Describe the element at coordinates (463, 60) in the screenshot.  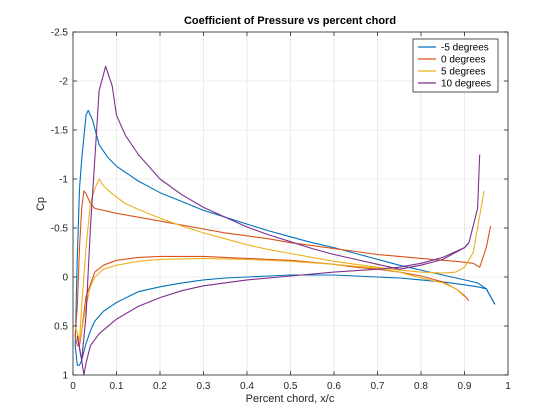
I see `legend-label: 0 degrees` at that location.